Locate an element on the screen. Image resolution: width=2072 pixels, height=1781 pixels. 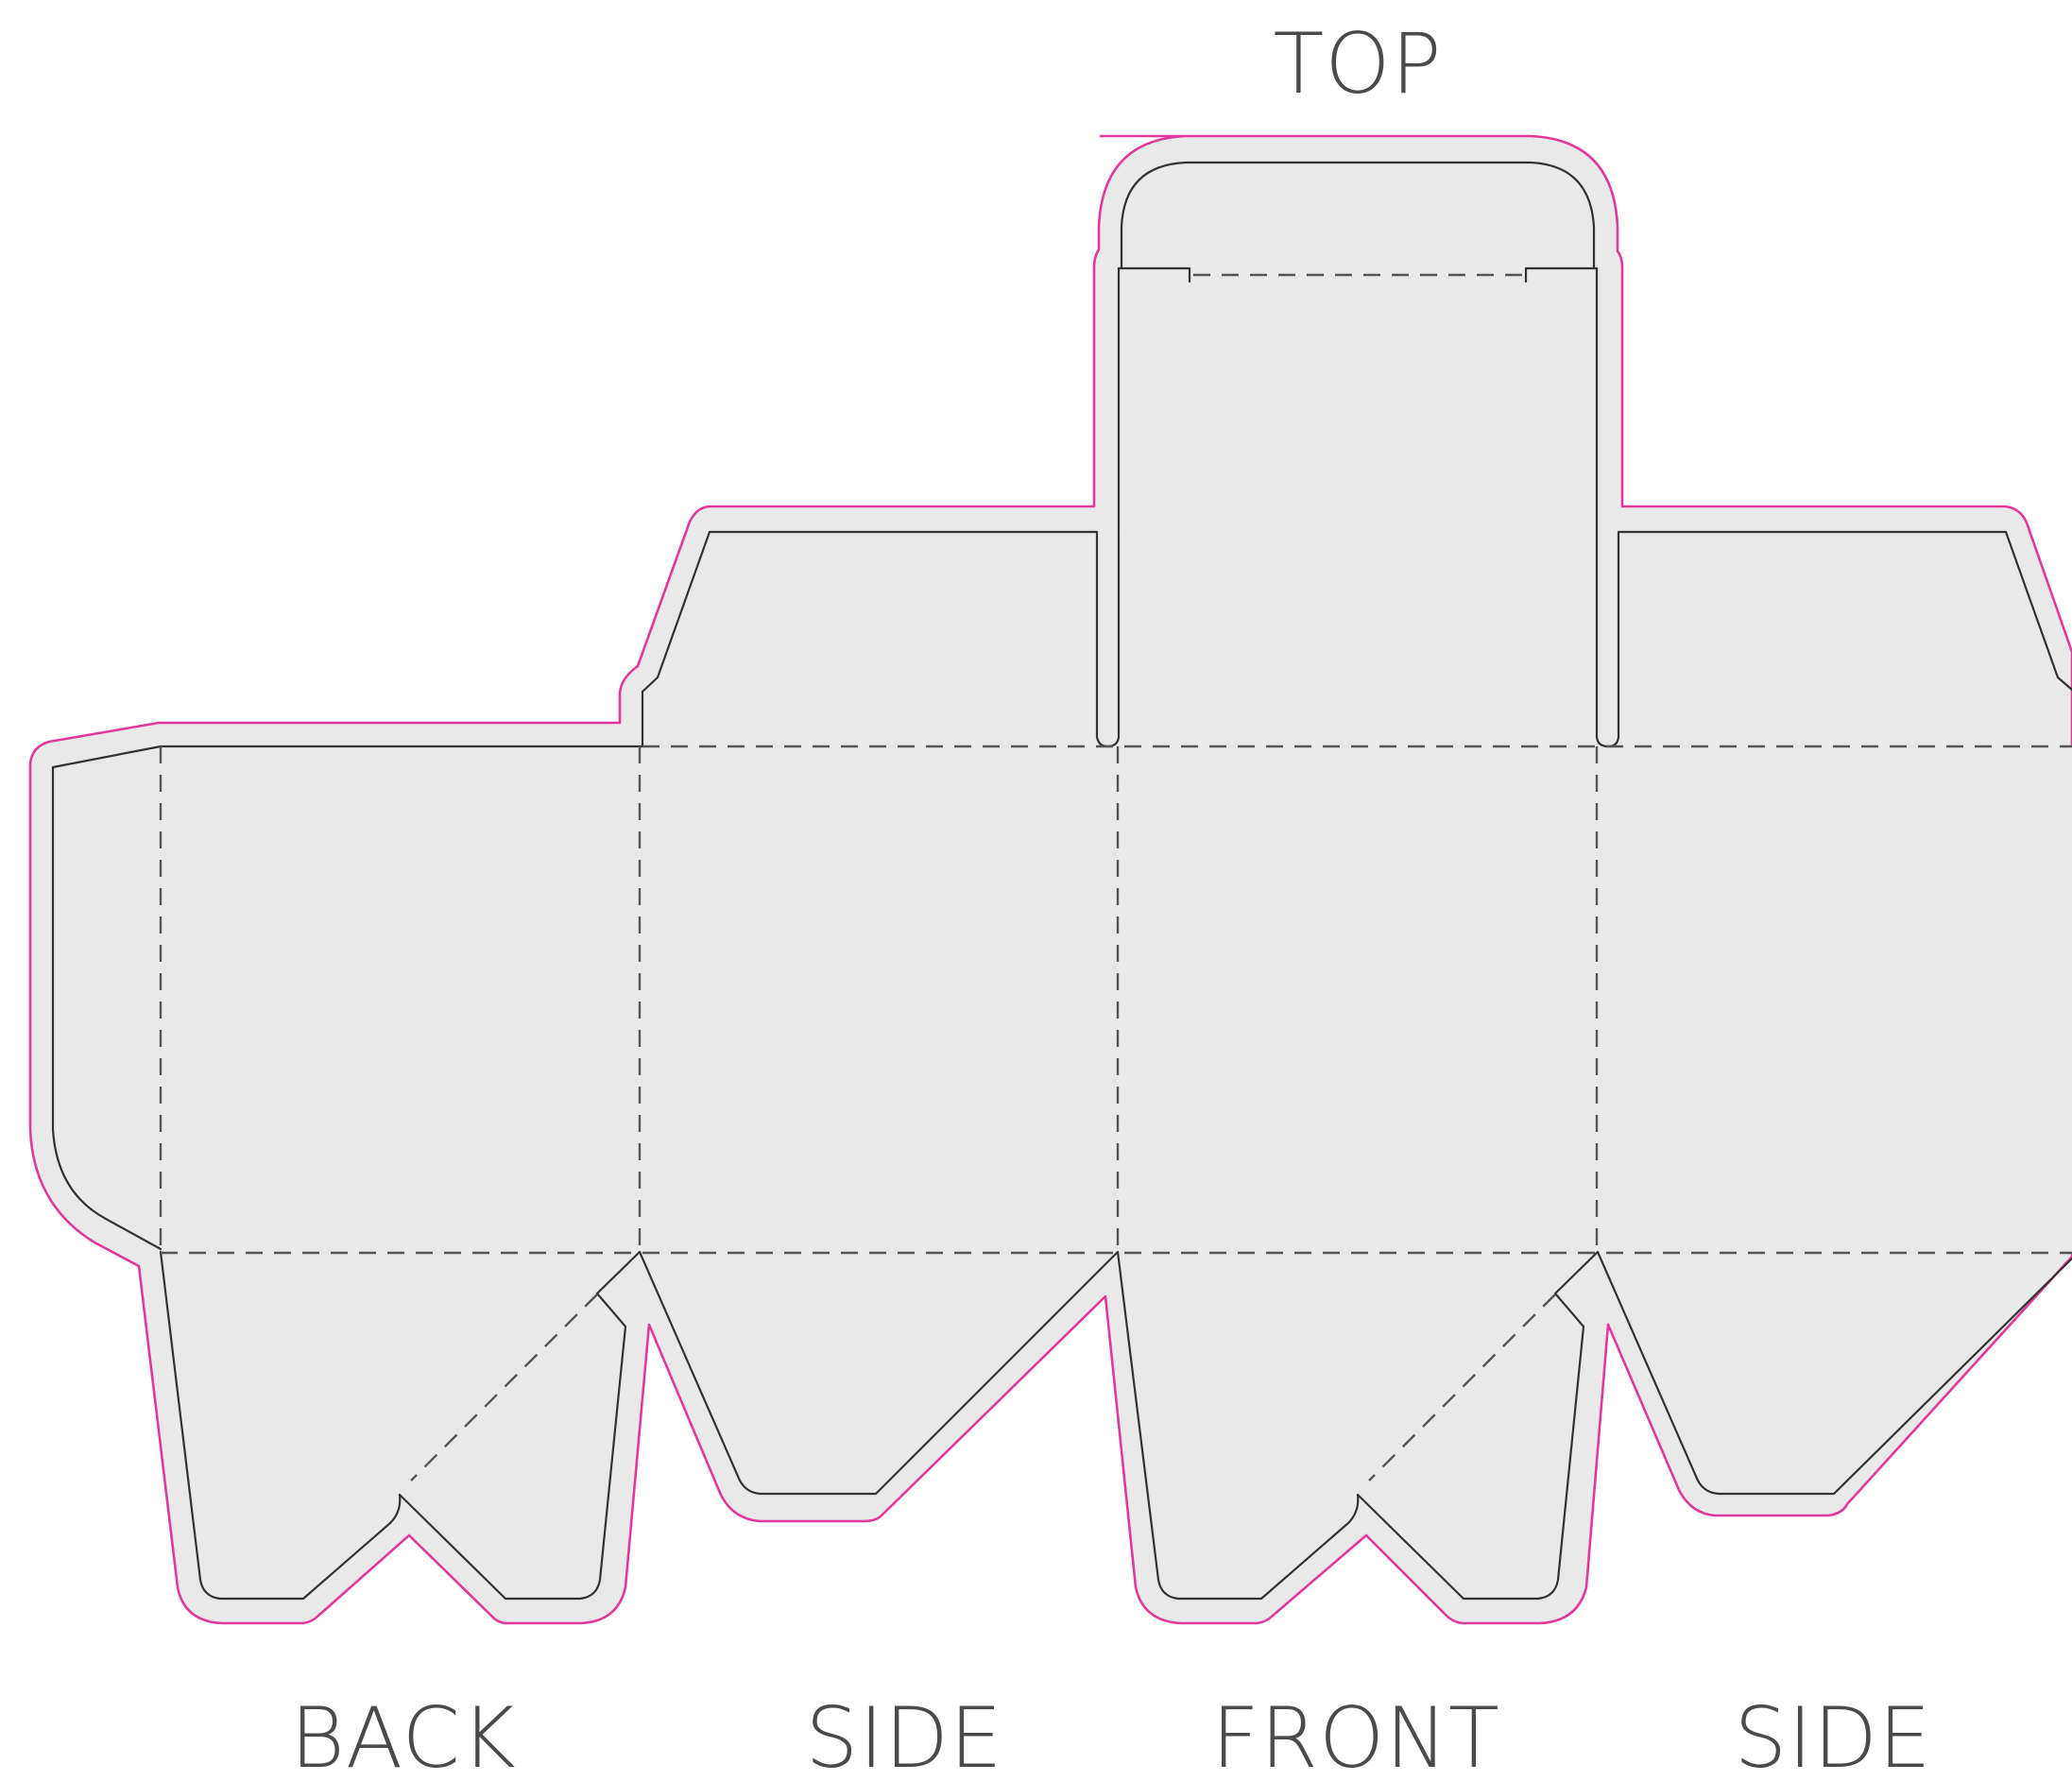
label-side-left: SIDE is located at coordinates (903, 1735).